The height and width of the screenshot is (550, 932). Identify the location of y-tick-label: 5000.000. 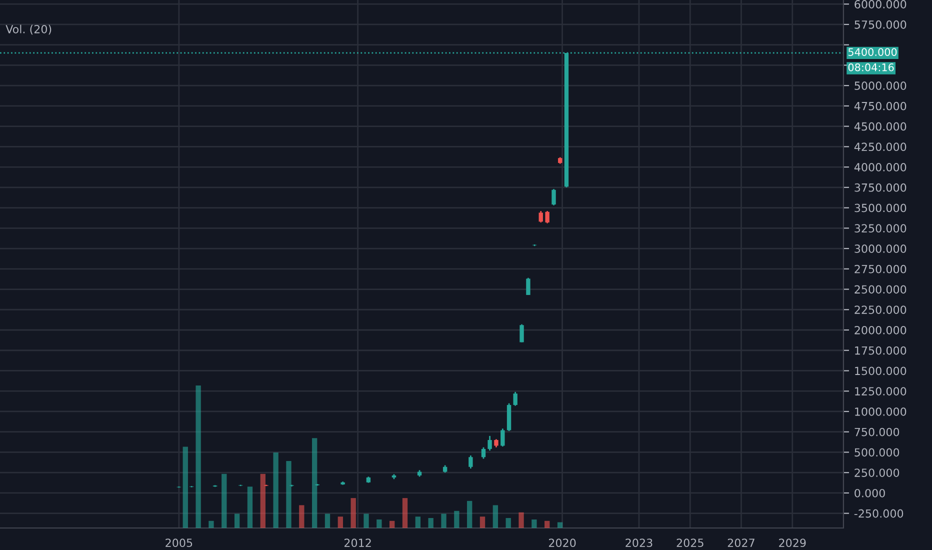
(880, 86).